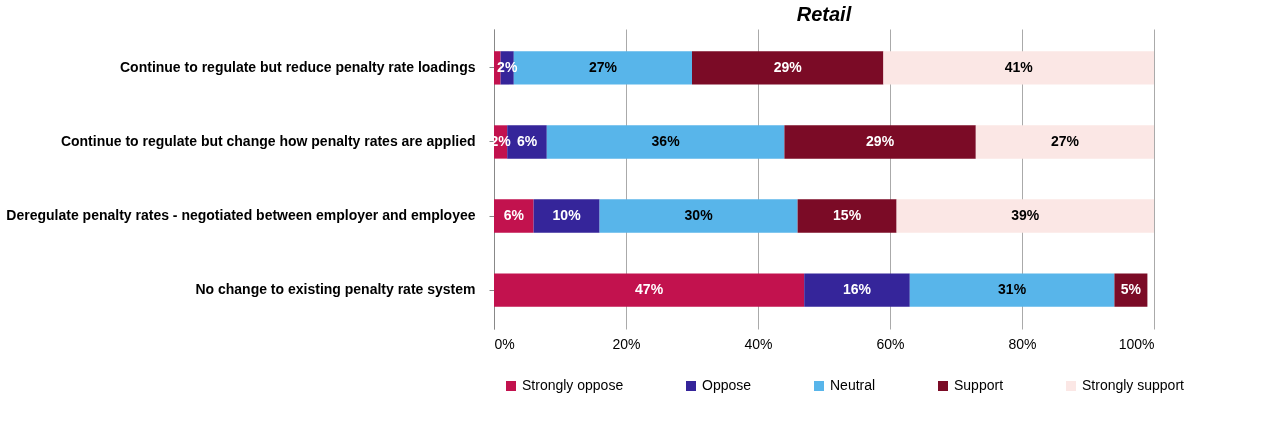 This screenshot has width=1278, height=430. I want to click on data-label: 36%, so click(666, 140).